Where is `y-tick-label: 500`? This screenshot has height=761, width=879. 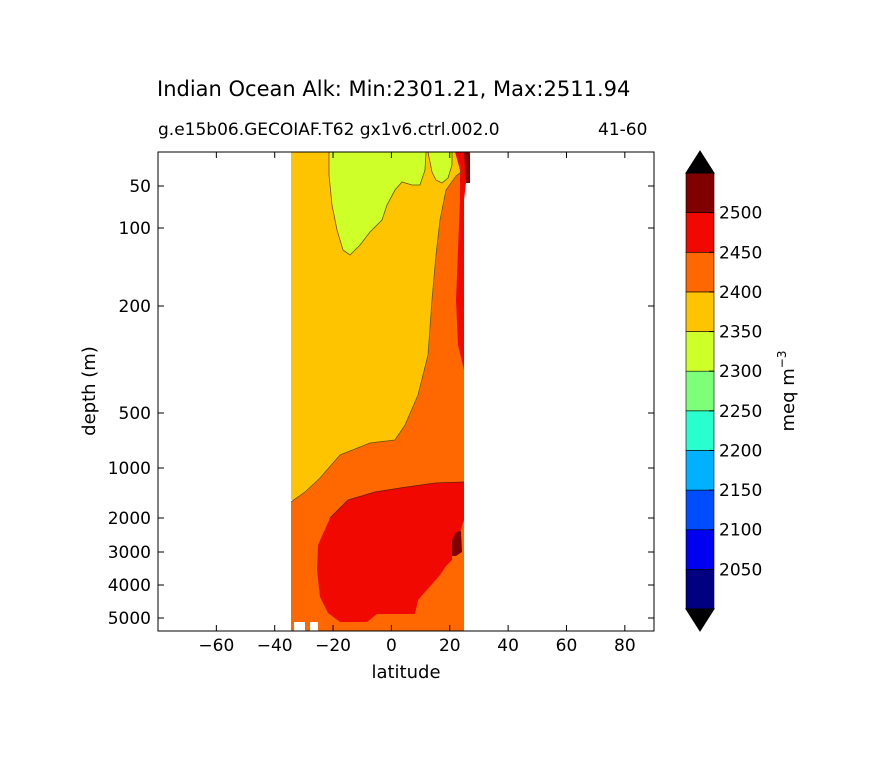
y-tick-label: 500 is located at coordinates (135, 414).